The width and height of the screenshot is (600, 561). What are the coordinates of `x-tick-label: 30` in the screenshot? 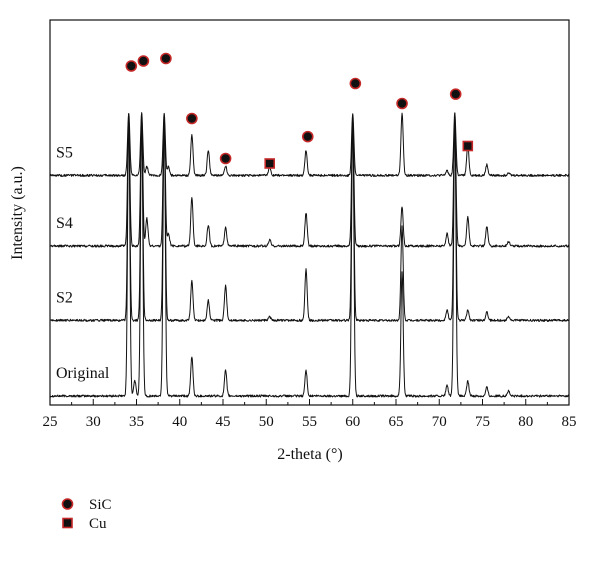 It's located at (93, 422).